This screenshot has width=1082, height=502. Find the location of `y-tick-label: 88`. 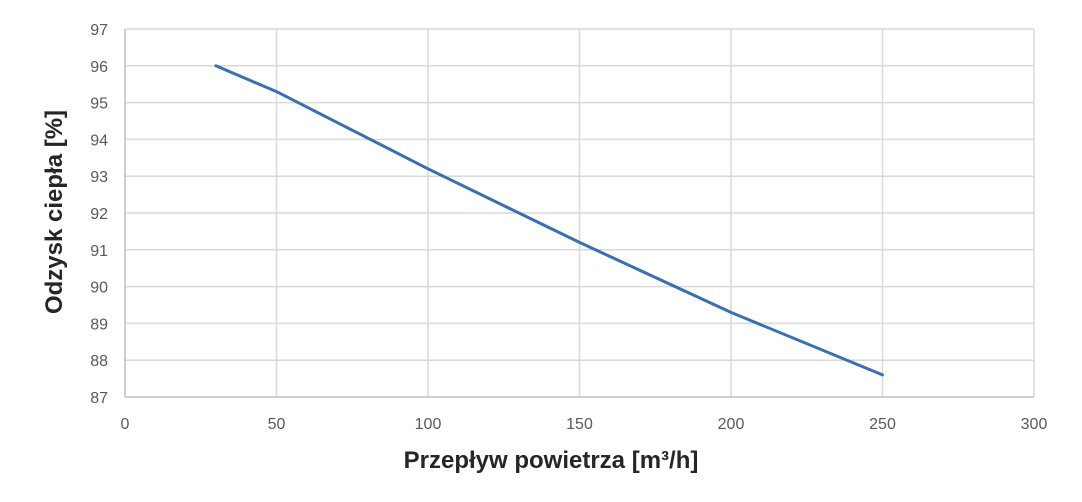

y-tick-label: 88 is located at coordinates (99, 361).